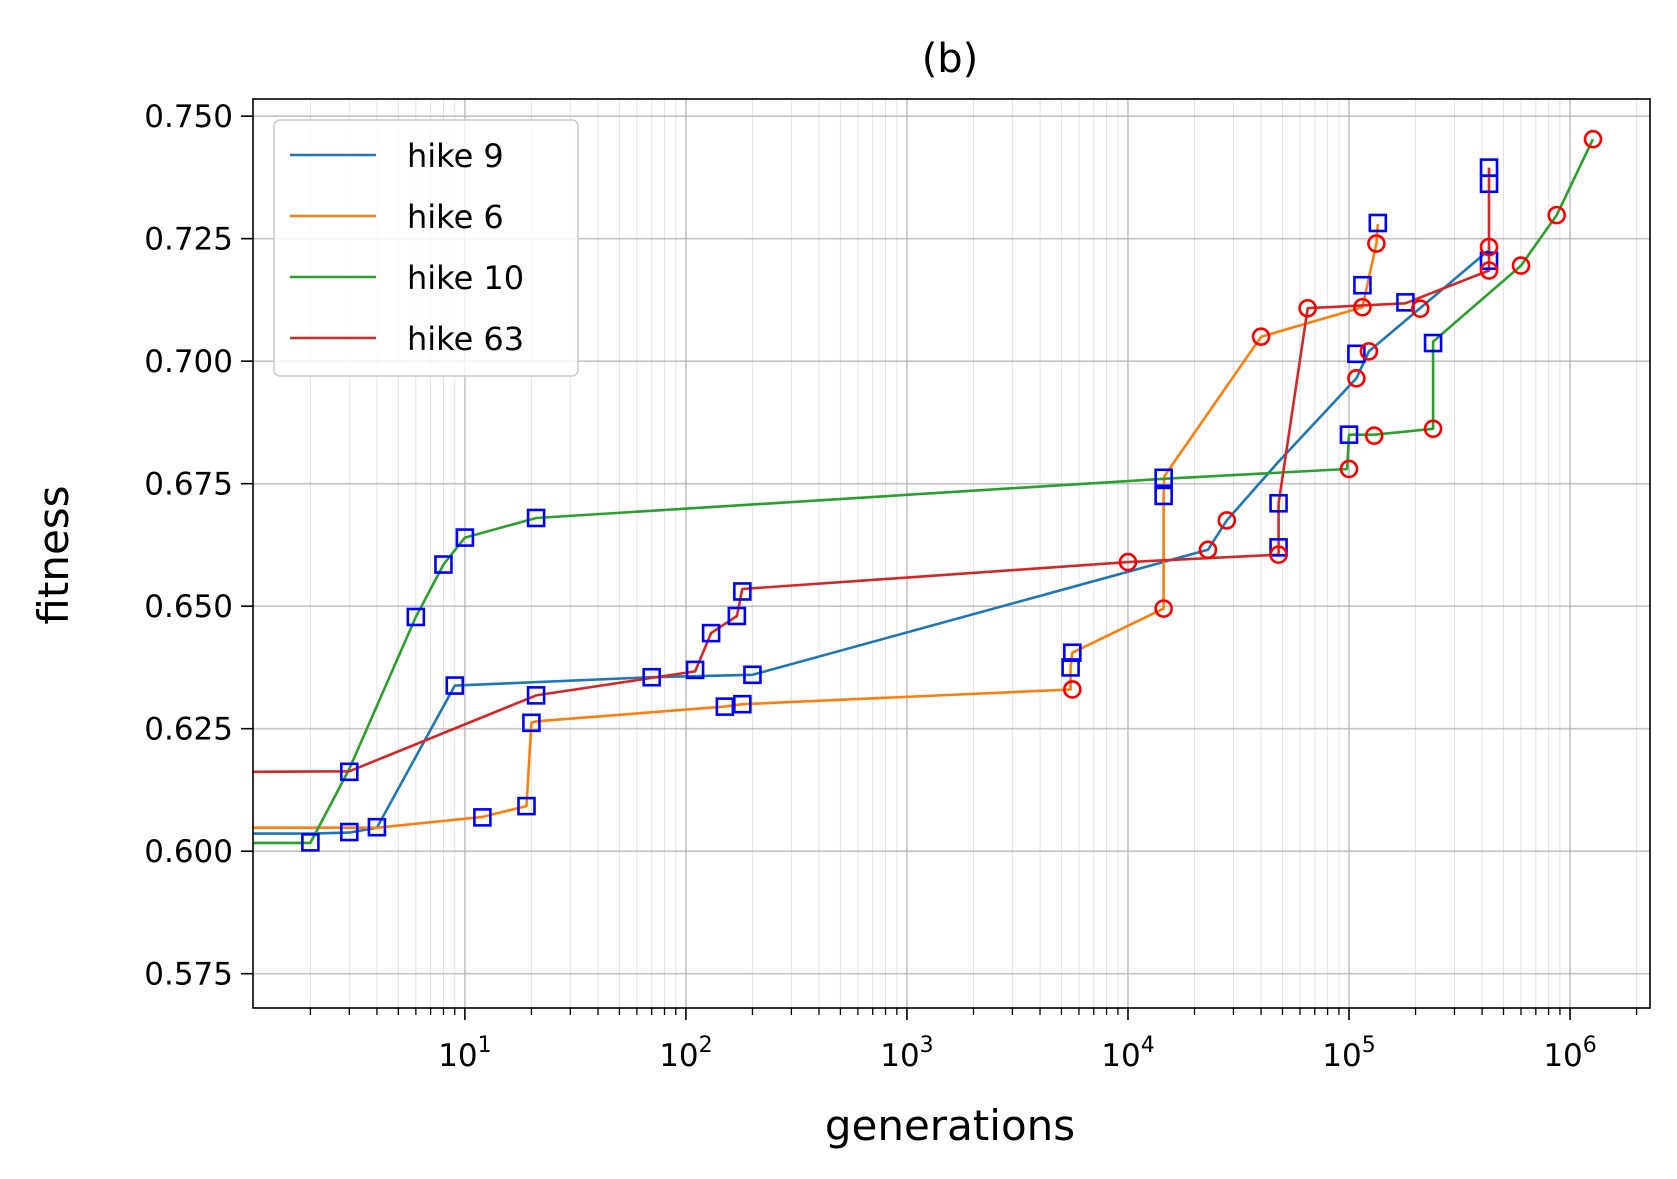  What do you see at coordinates (188, 730) in the screenshot?
I see `y-tick-label: 0.625` at bounding box center [188, 730].